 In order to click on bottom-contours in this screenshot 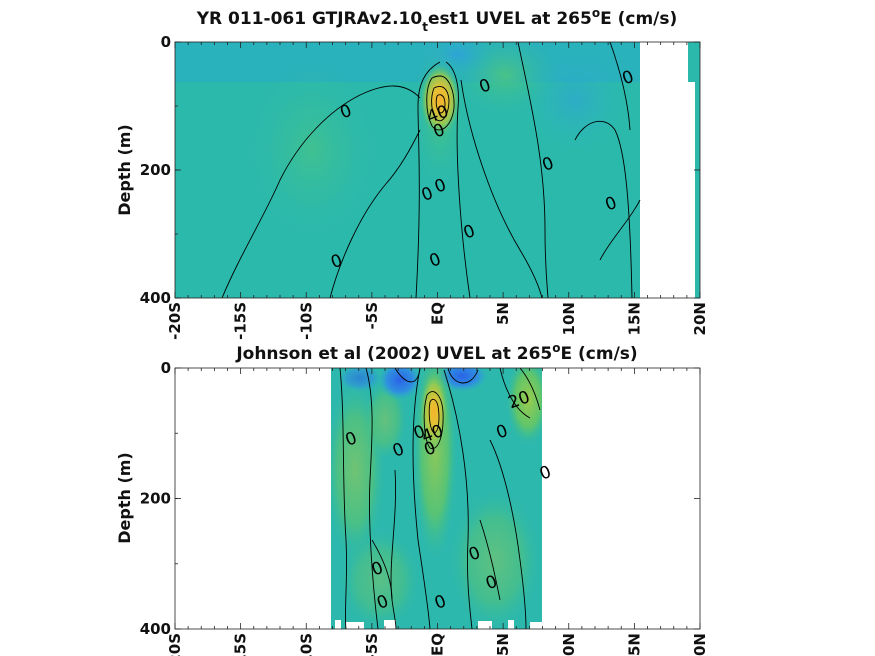, I will do `click(440, 498)`.